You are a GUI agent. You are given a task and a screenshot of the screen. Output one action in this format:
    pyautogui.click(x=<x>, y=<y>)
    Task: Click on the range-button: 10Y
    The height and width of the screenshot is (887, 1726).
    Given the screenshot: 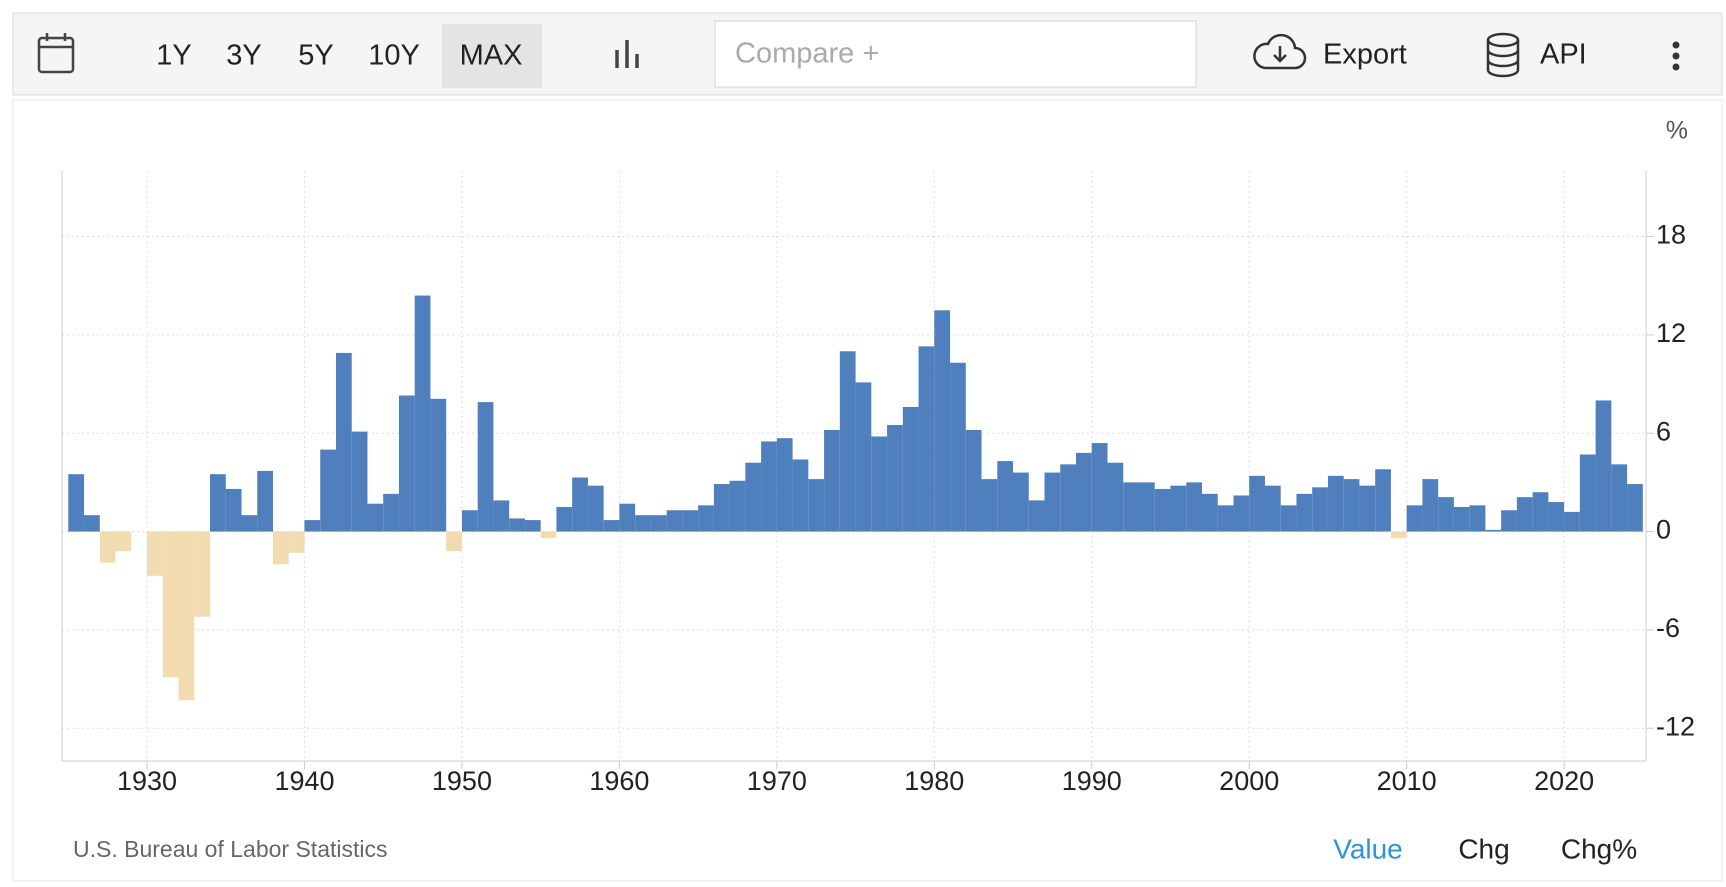 What is the action you would take?
    pyautogui.click(x=394, y=56)
    